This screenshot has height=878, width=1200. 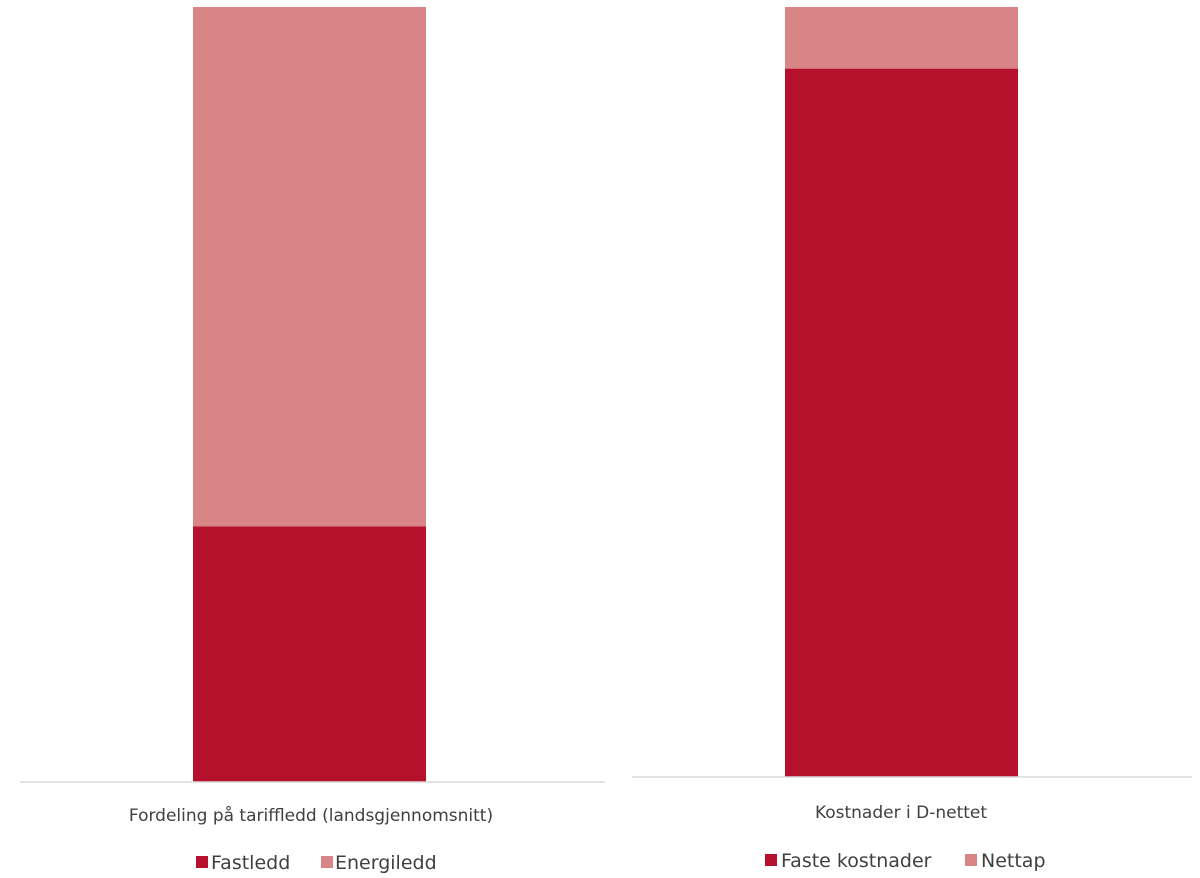 What do you see at coordinates (856, 861) in the screenshot?
I see `legend-label-faste-kostnader: Faste kostnader` at bounding box center [856, 861].